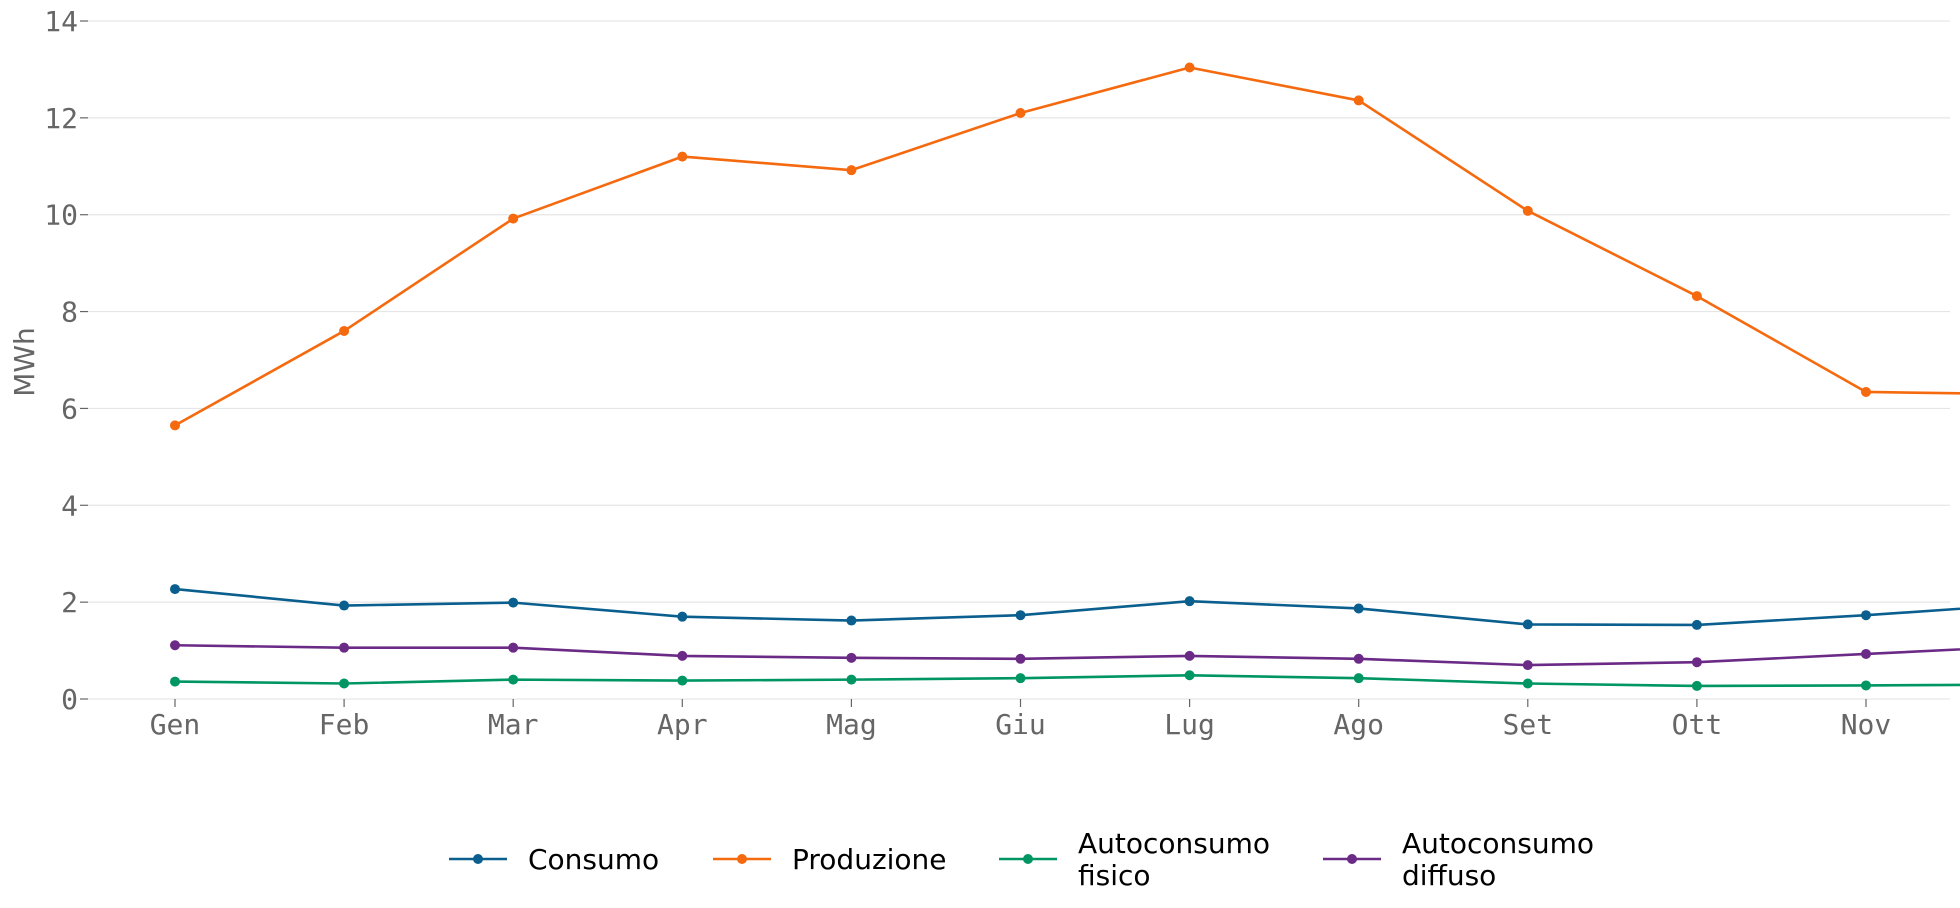  Describe the element at coordinates (344, 724) in the screenshot. I see `x-tick-label: Feb` at that location.